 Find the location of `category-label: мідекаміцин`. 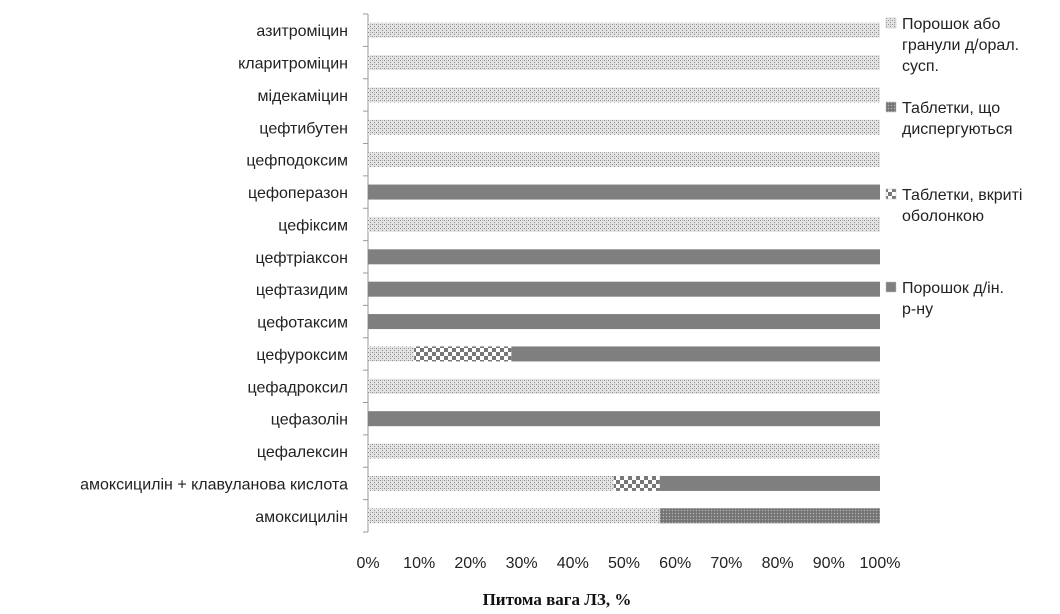

category-label: мідекаміцин is located at coordinates (302, 96).